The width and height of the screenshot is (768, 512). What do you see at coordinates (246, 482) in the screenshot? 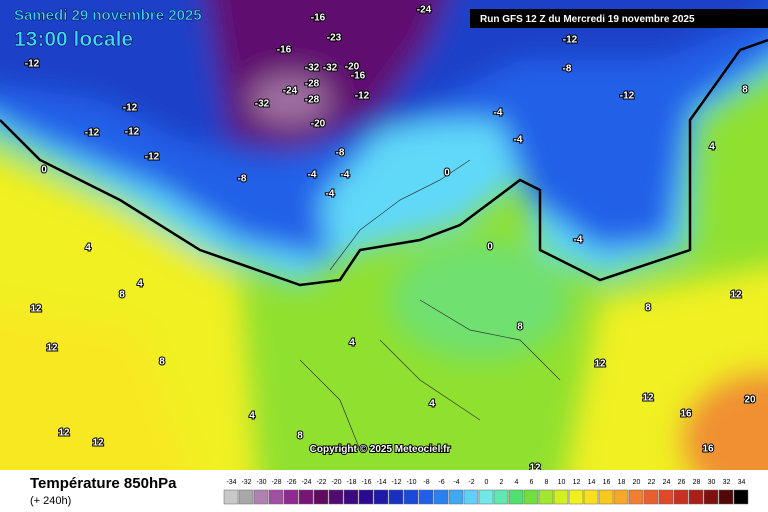
I see `scale-label: -32` at bounding box center [246, 482].